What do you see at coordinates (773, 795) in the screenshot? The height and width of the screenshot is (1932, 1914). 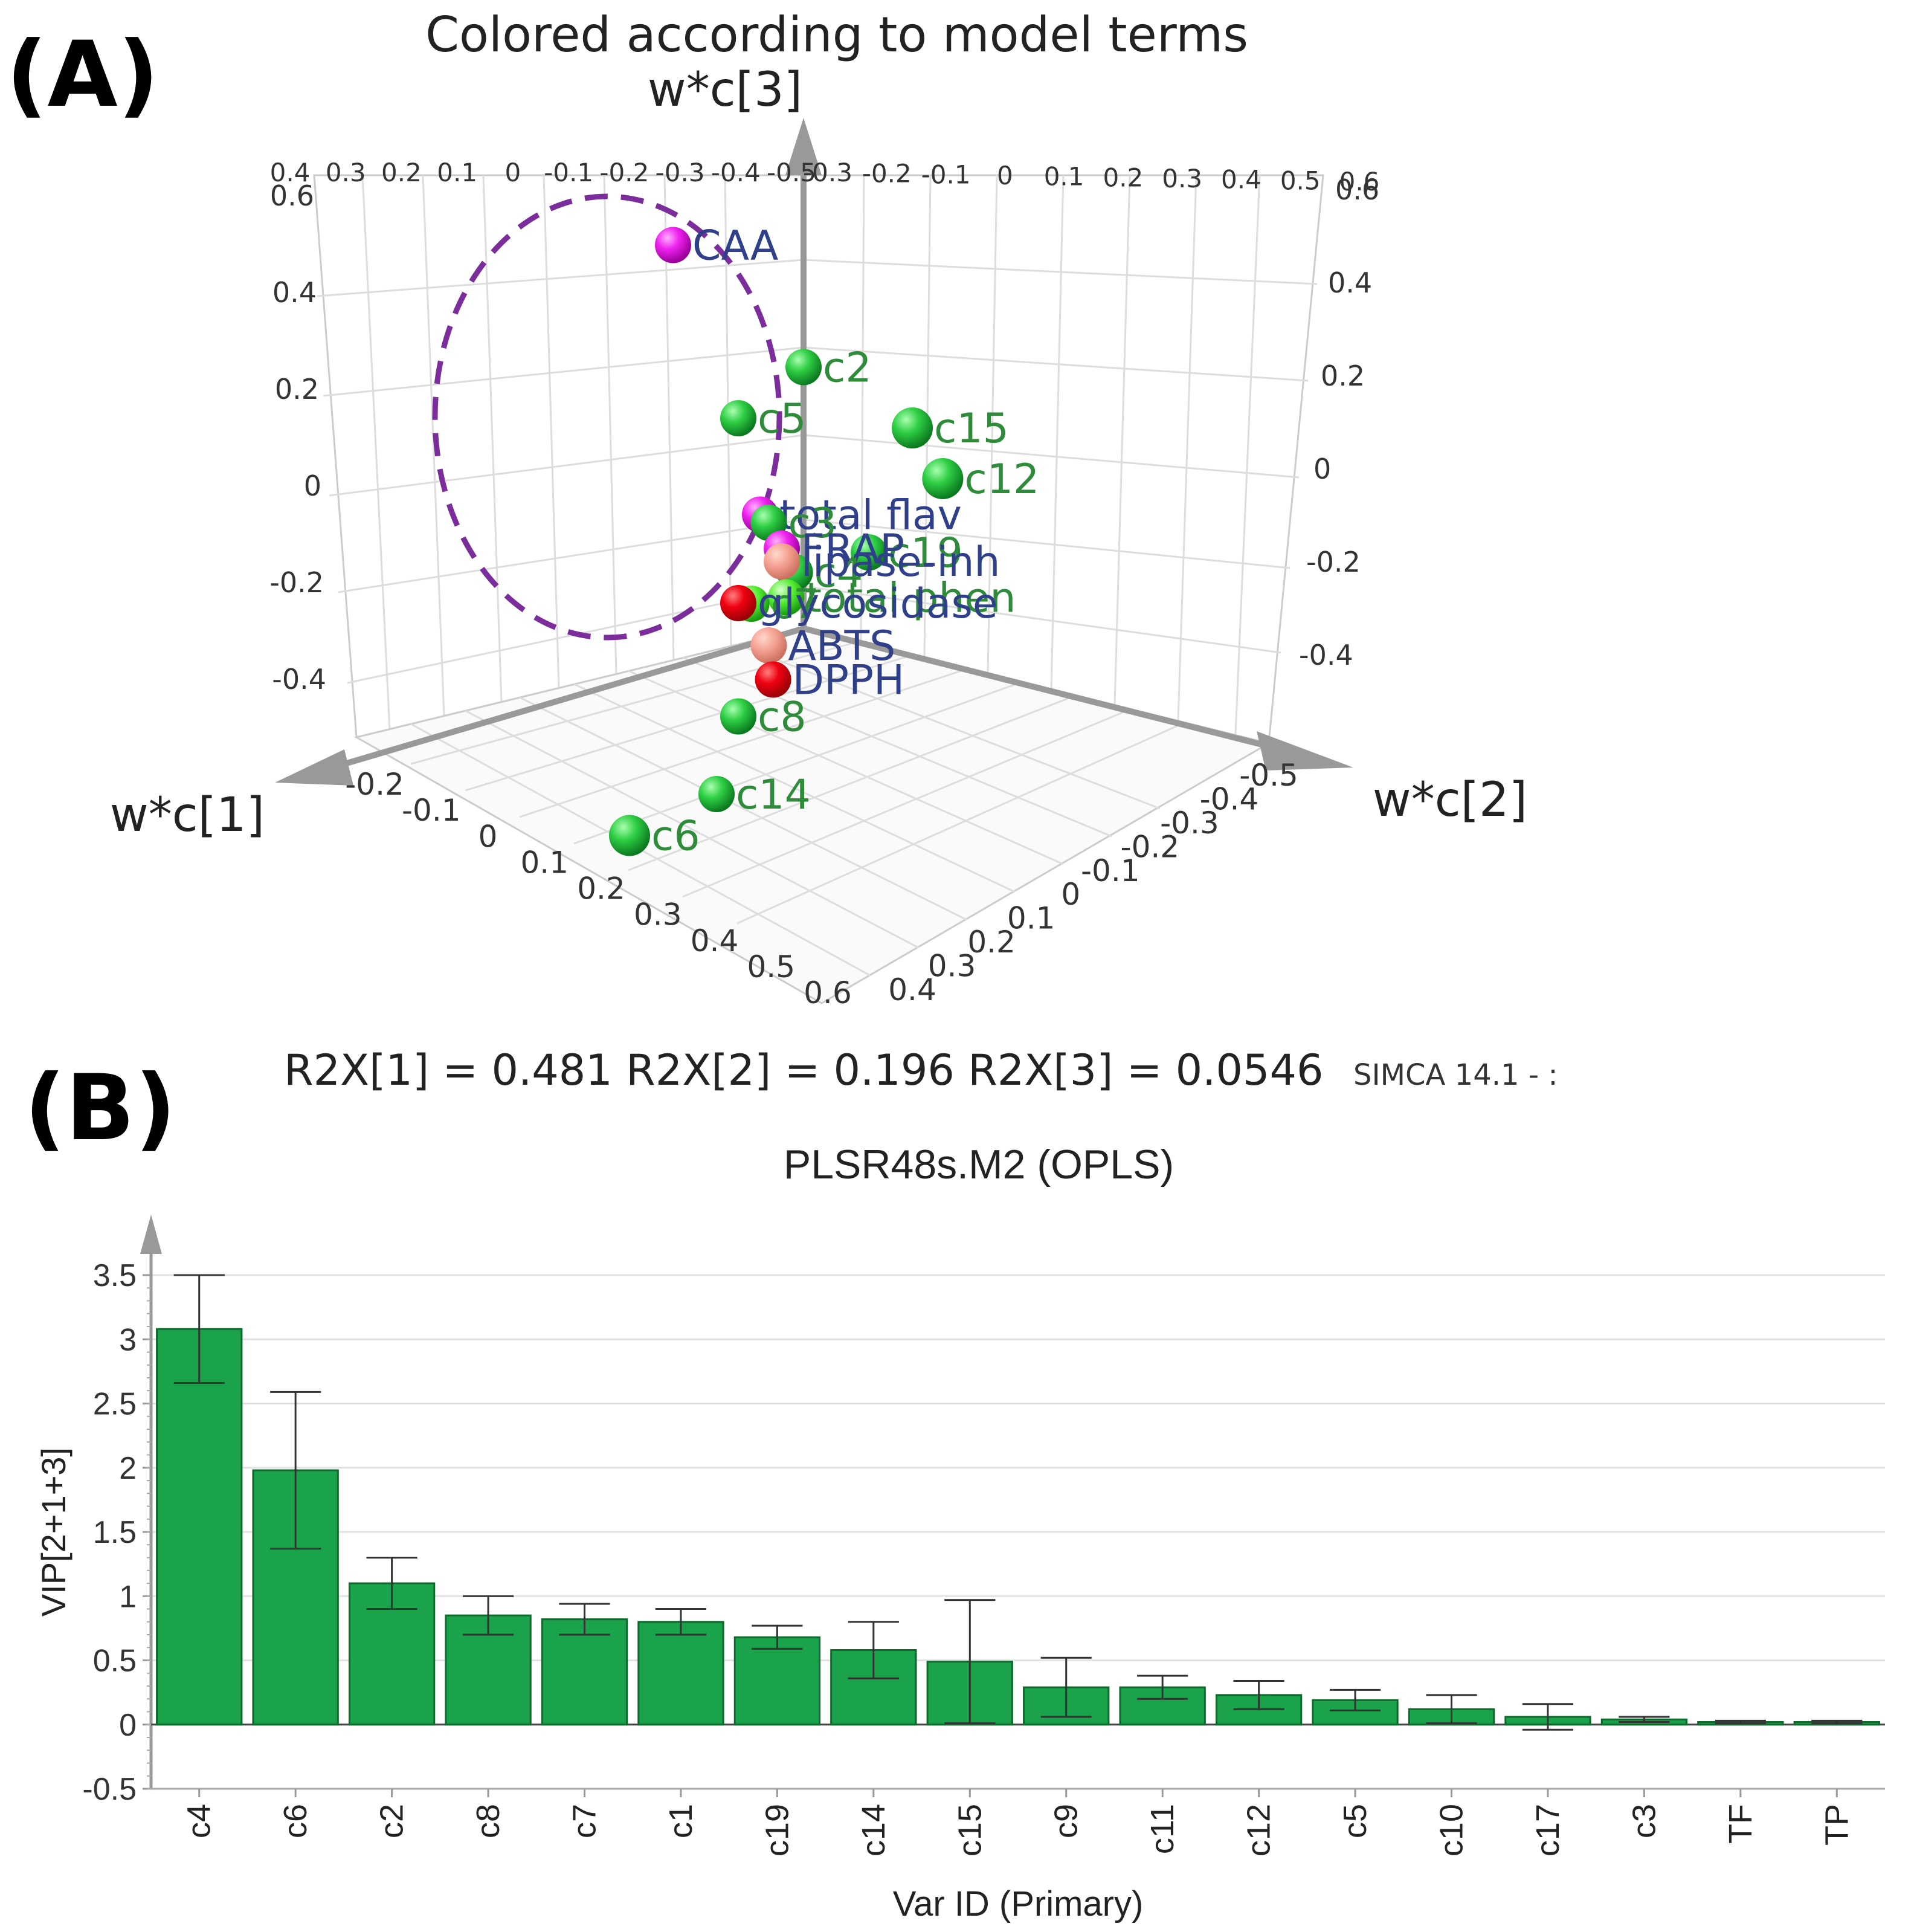 I see `point-label: c14` at bounding box center [773, 795].